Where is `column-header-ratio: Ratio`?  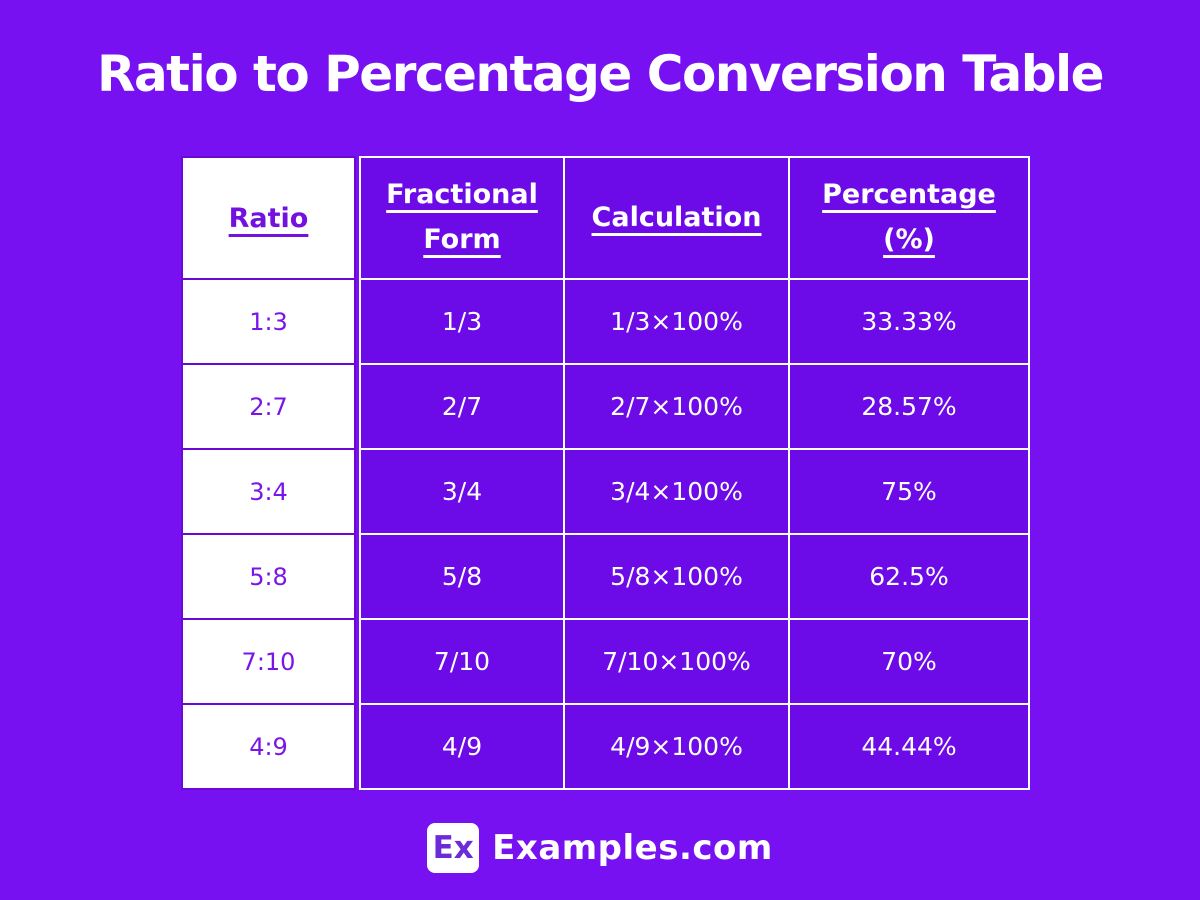
column-header-ratio: Ratio is located at coordinates (268, 218).